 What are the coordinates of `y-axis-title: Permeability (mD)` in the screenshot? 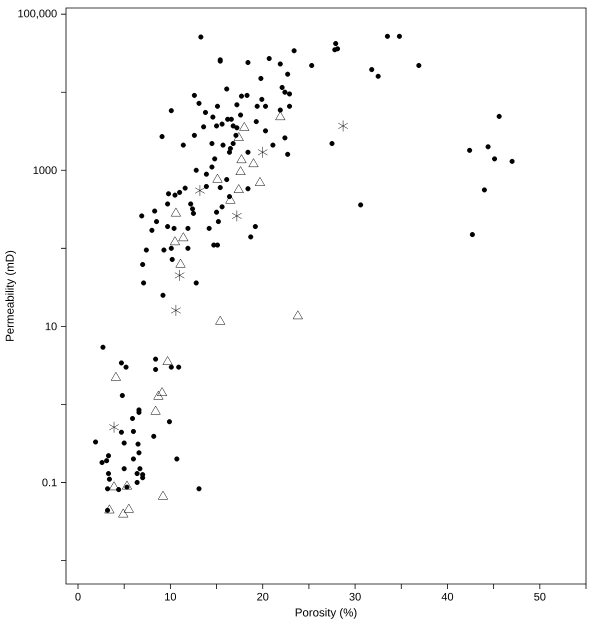 It's located at (10, 295).